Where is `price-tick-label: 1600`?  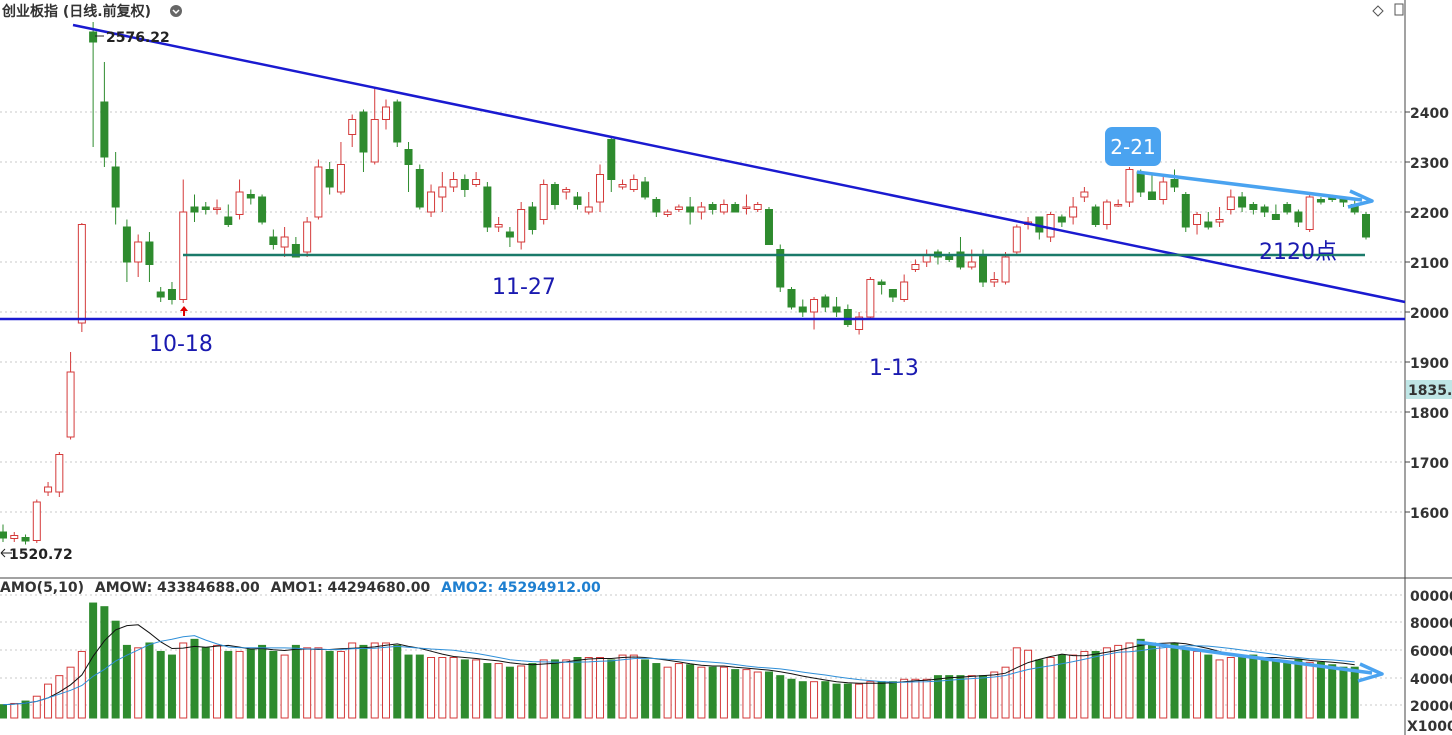
price-tick-label: 1600 is located at coordinates (1429, 514).